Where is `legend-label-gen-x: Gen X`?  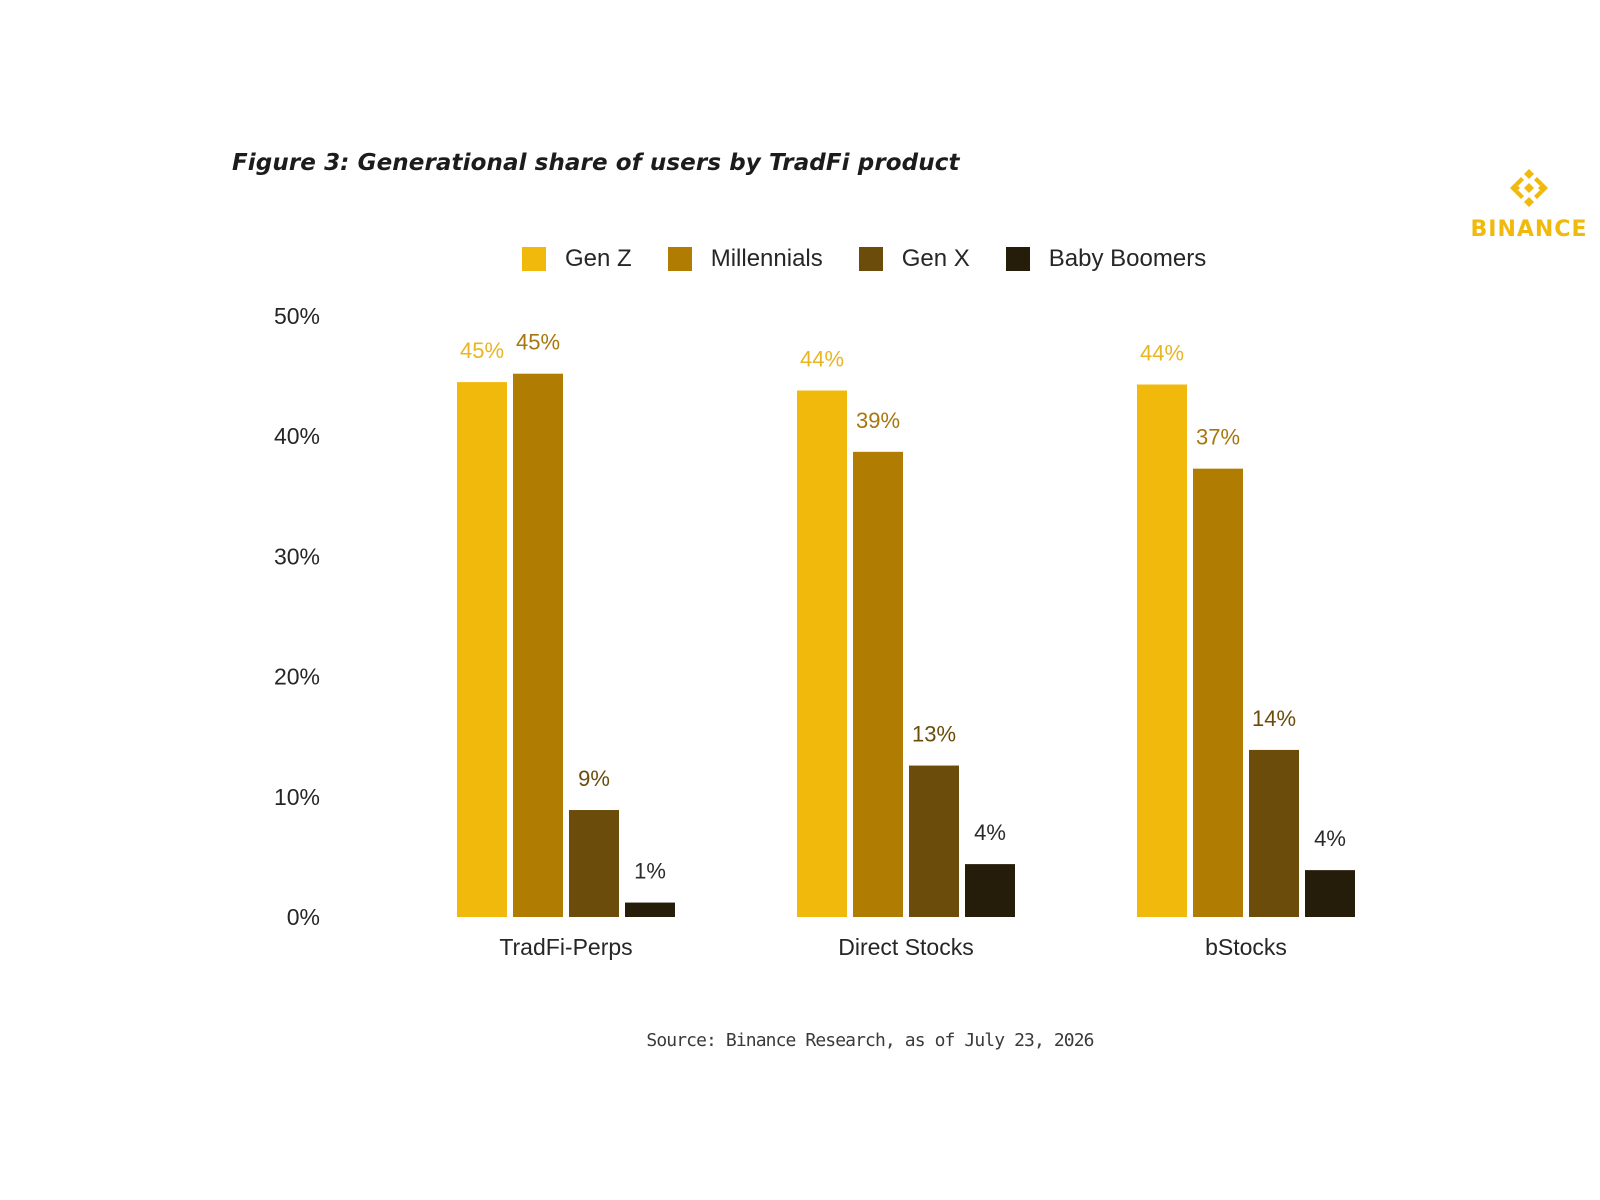 legend-label-gen-x: Gen X is located at coordinates (935, 258).